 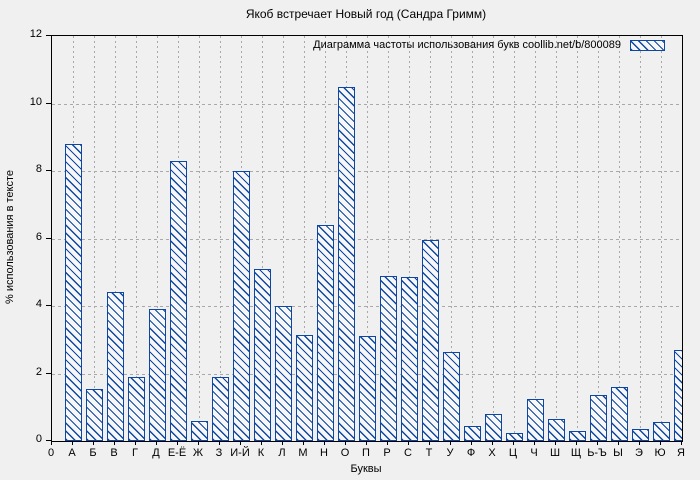 I want to click on x-tick-label: Ц, so click(x=513, y=453).